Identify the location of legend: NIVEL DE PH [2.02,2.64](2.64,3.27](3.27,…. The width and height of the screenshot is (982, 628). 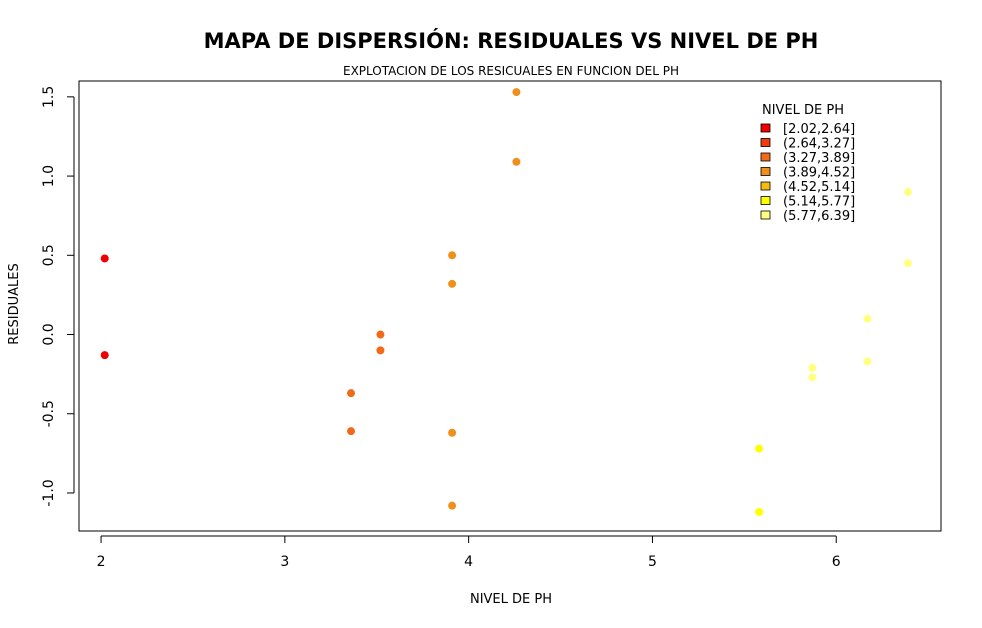
(807, 163).